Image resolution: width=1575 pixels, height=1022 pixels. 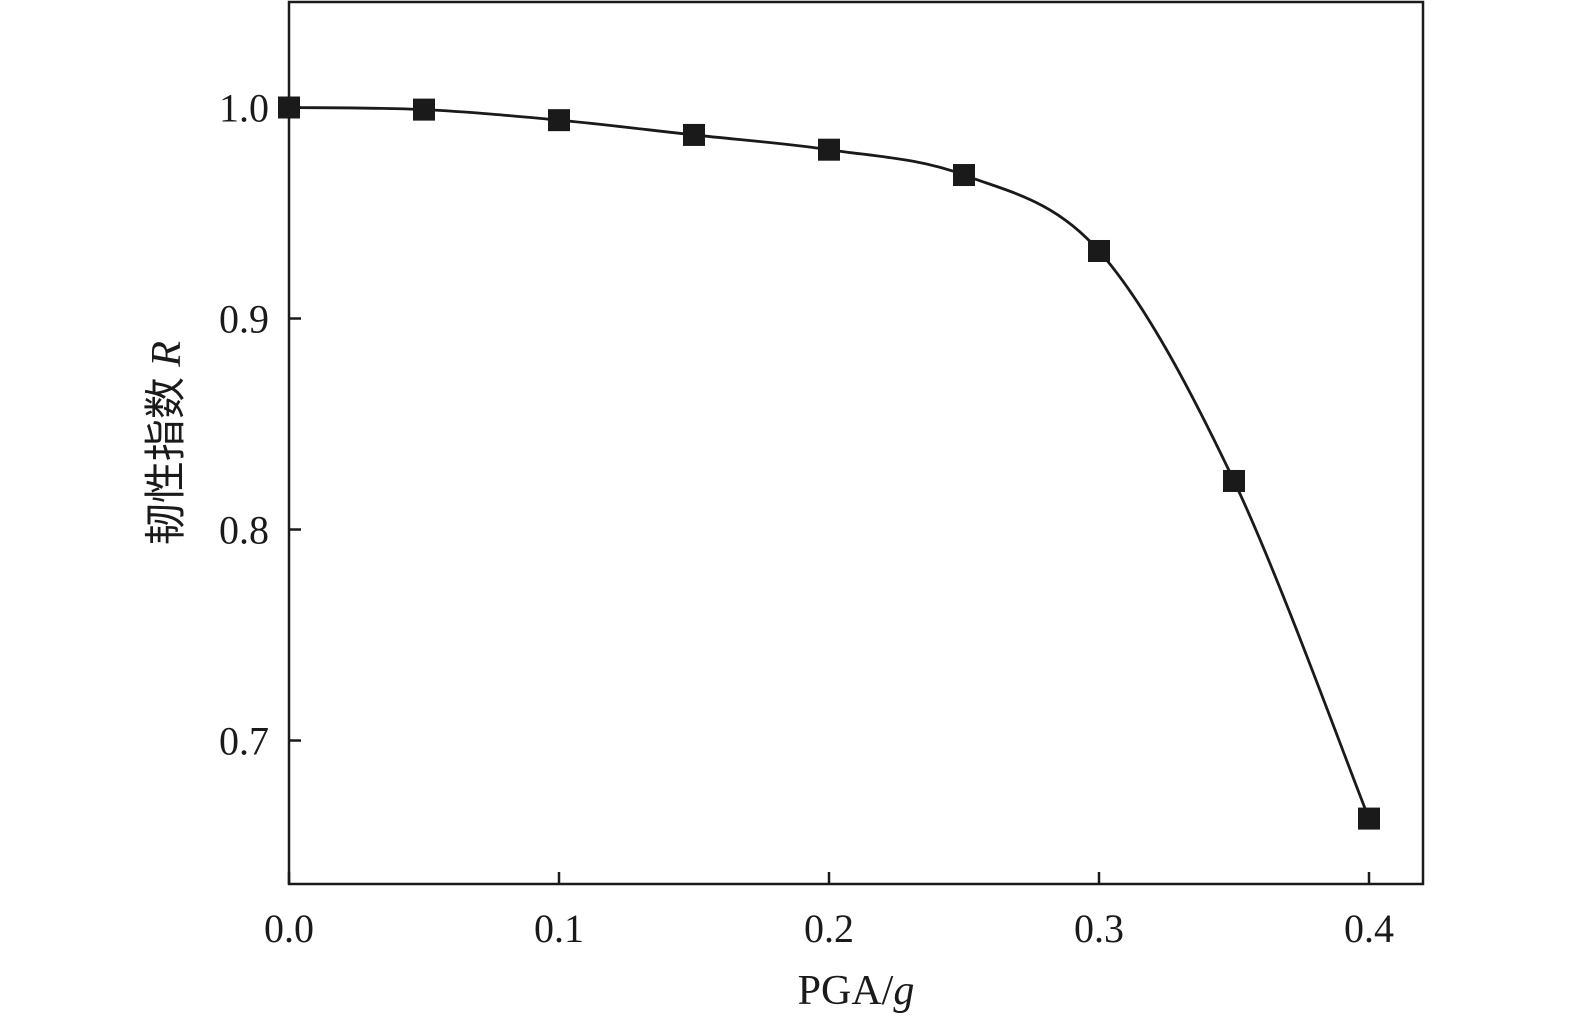 I want to click on y-tick-label: 0.7, so click(x=244, y=741).